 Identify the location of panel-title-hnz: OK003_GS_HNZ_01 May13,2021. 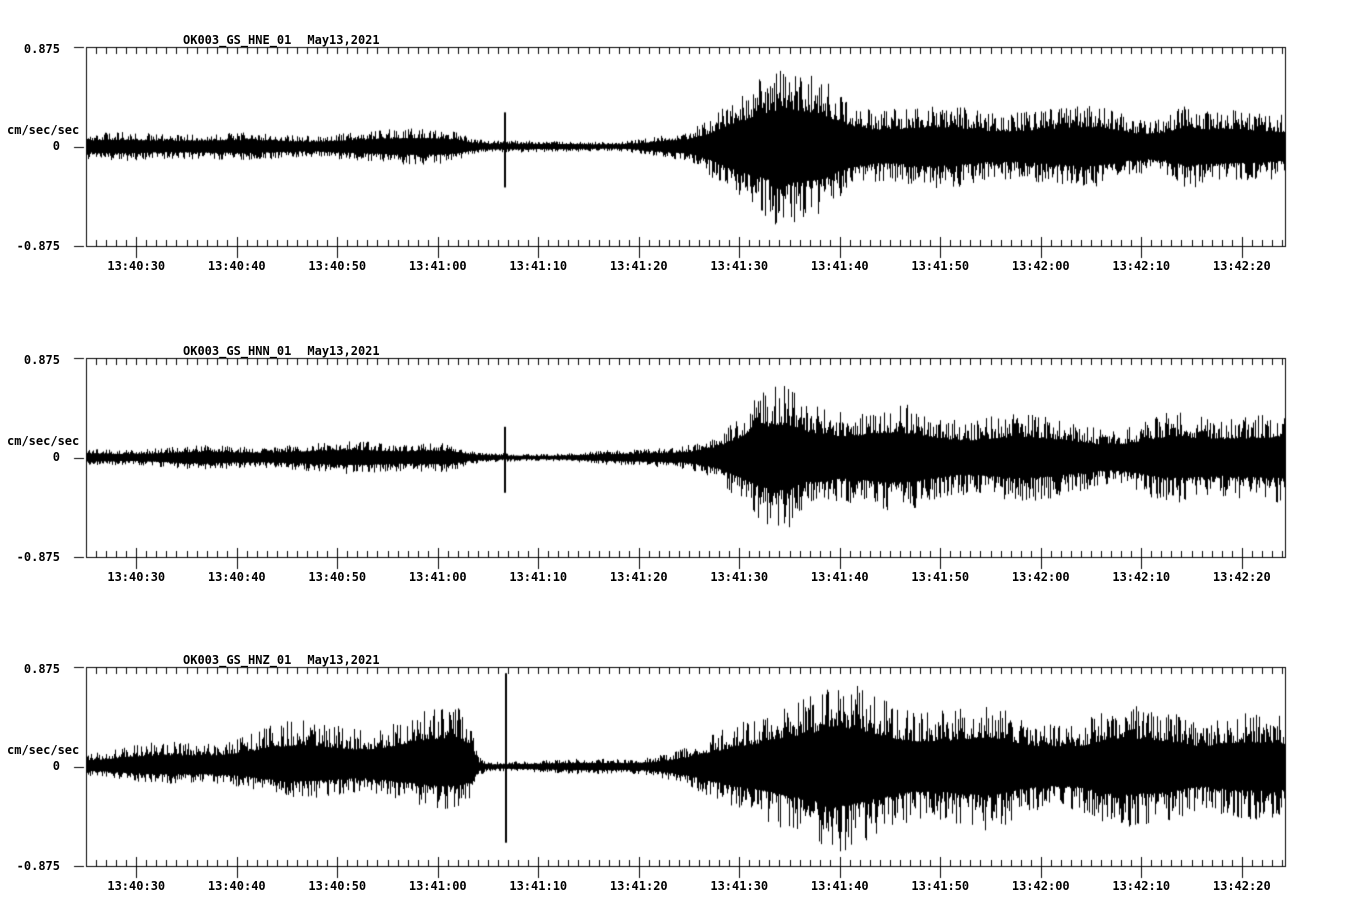
(281, 660).